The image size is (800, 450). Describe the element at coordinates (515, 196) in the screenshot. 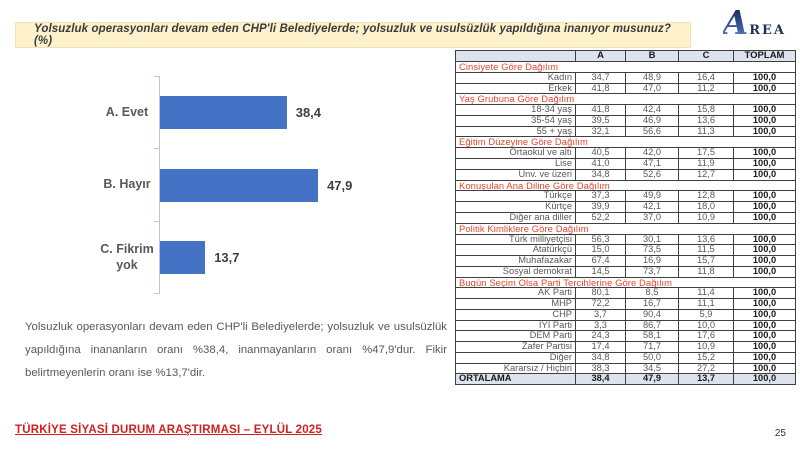

I see `row-label: Türkçe` at that location.